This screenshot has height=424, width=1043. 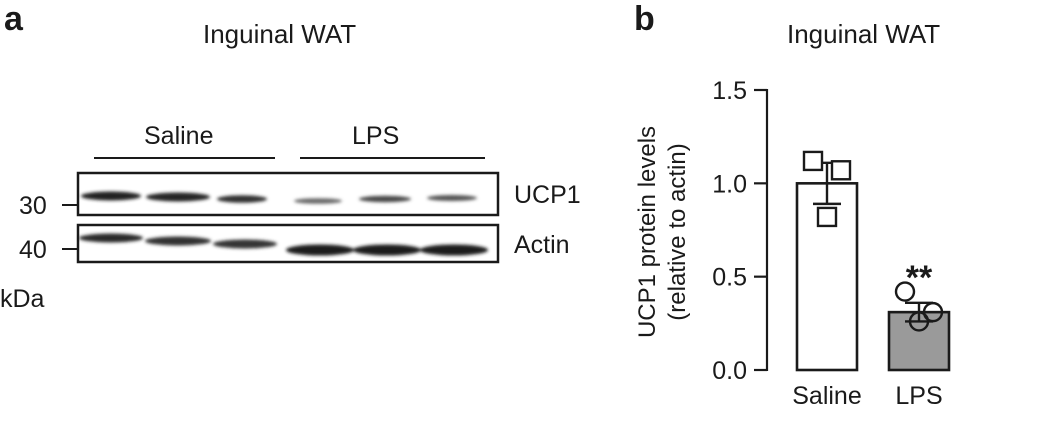 I want to click on bars, so click(x=873, y=277).